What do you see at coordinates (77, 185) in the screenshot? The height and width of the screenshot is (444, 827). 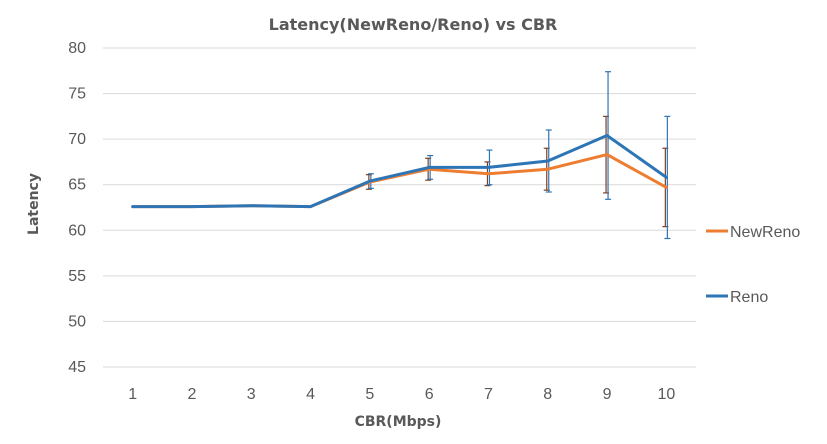 I see `y-tick-label: 65` at bounding box center [77, 185].